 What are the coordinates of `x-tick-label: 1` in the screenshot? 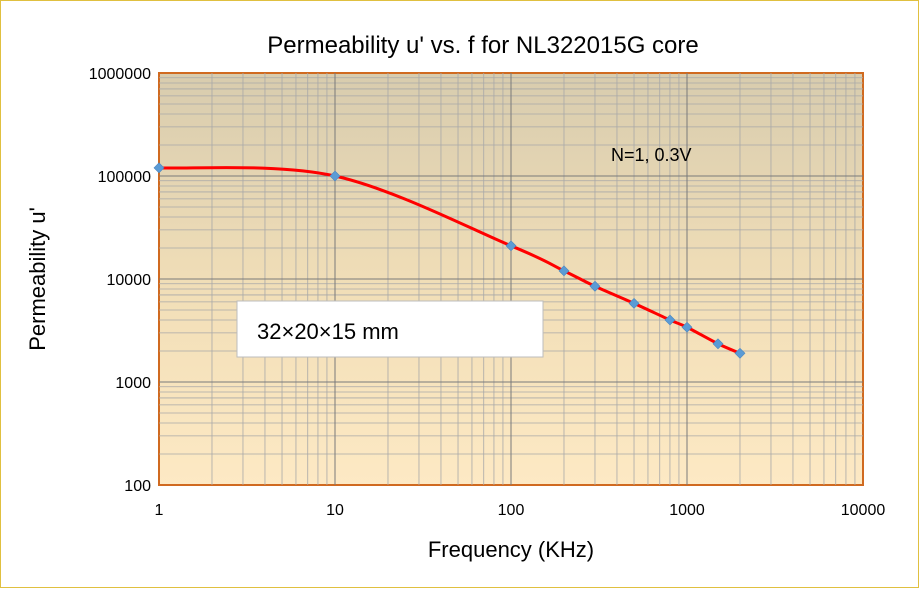 It's located at (159, 510).